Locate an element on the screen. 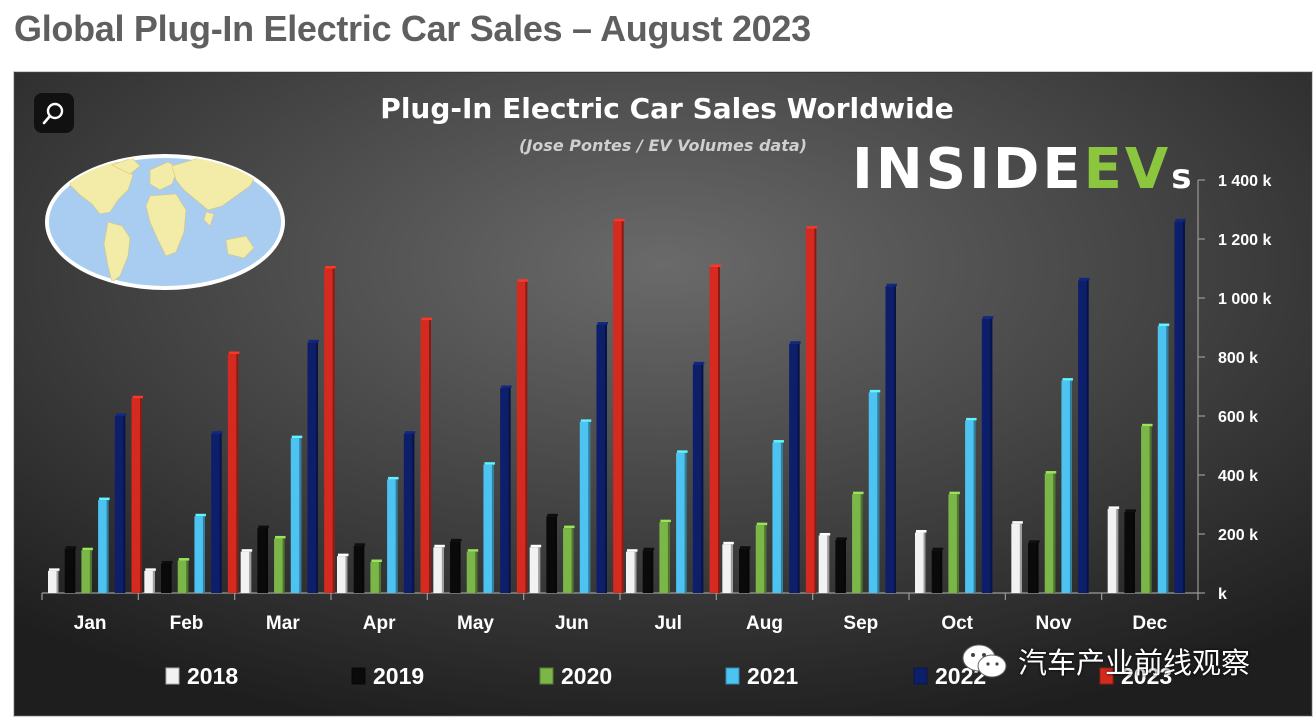 The height and width of the screenshot is (718, 1314). y-tick-label: 1 000 k is located at coordinates (1244, 299).